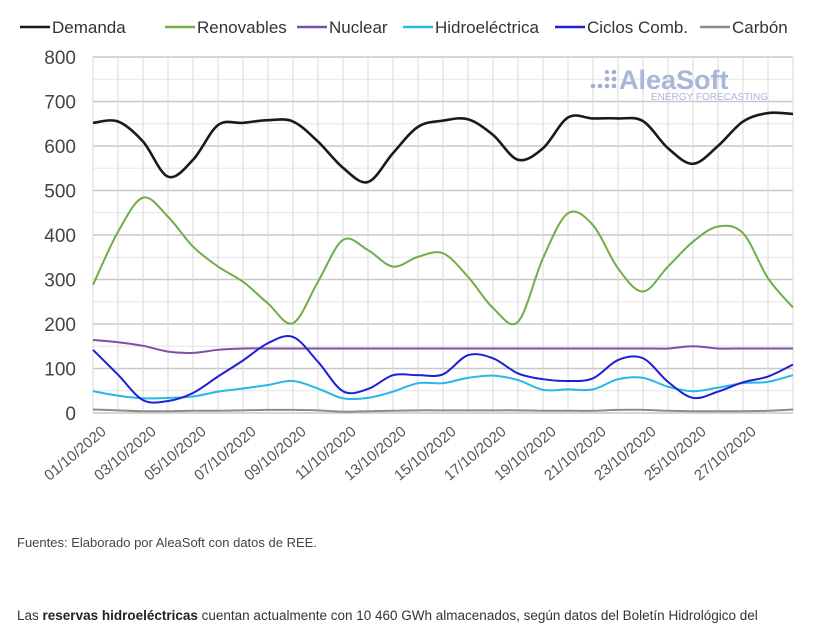 The image size is (827, 627). What do you see at coordinates (443, 369) in the screenshot?
I see `series-line-ciclos-comb` at bounding box center [443, 369].